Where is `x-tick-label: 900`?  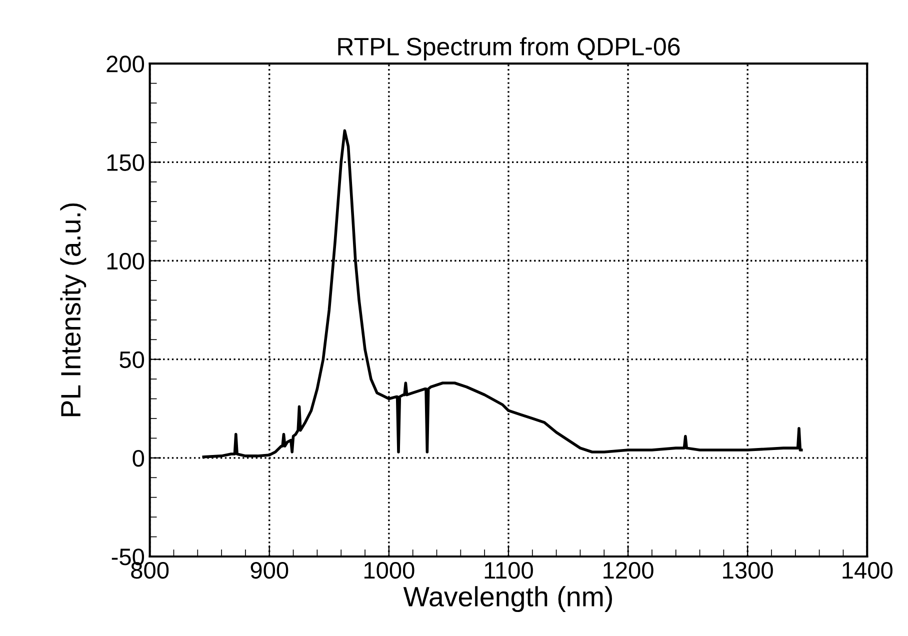 x-tick-label: 900 is located at coordinates (269, 570).